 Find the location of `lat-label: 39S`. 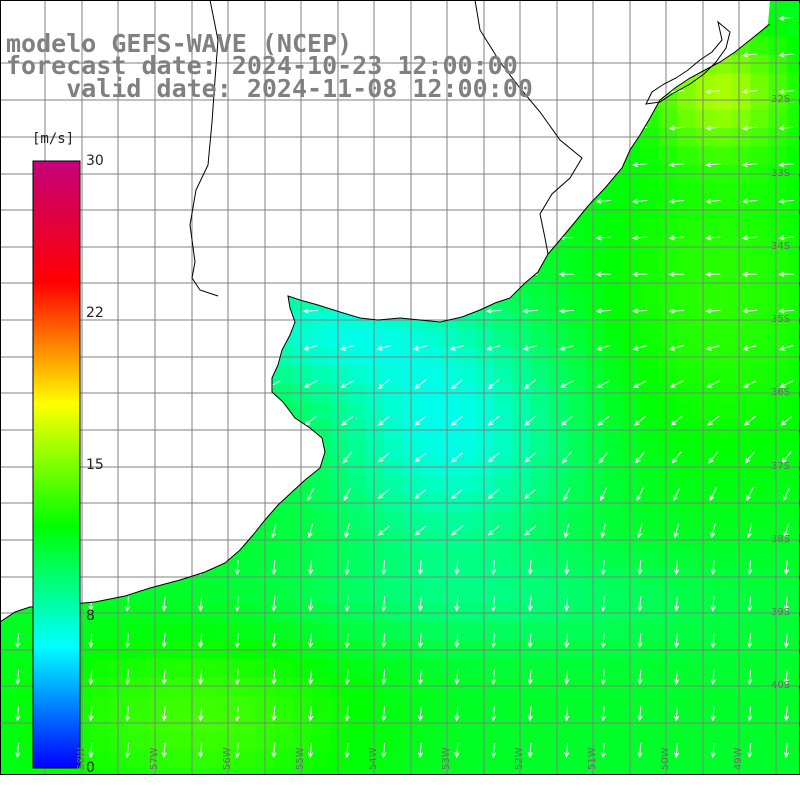

lat-label: 39S is located at coordinates (781, 612).